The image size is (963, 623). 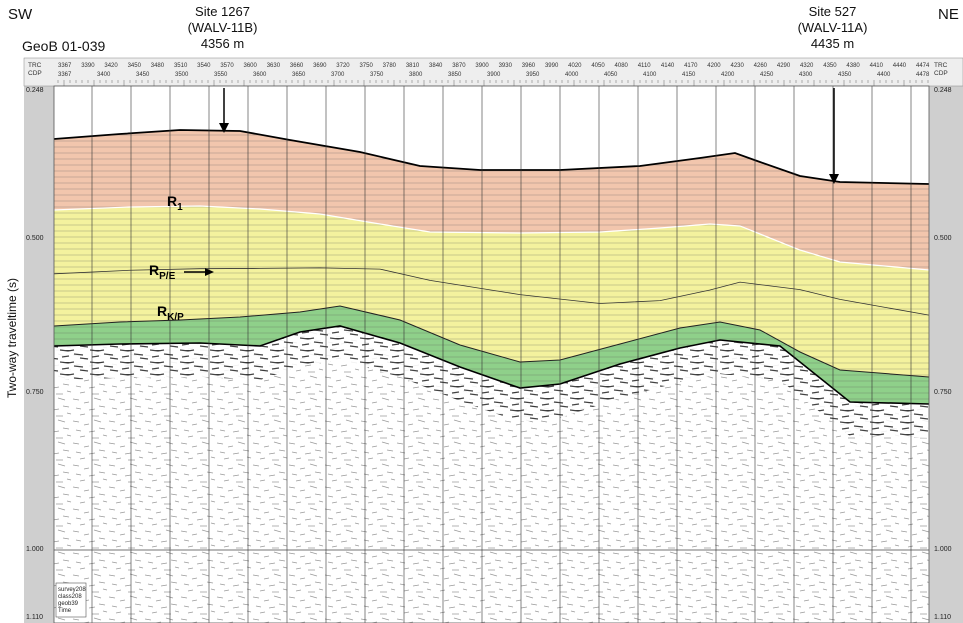 I want to click on trc-label-left: TRC, so click(x=35, y=65).